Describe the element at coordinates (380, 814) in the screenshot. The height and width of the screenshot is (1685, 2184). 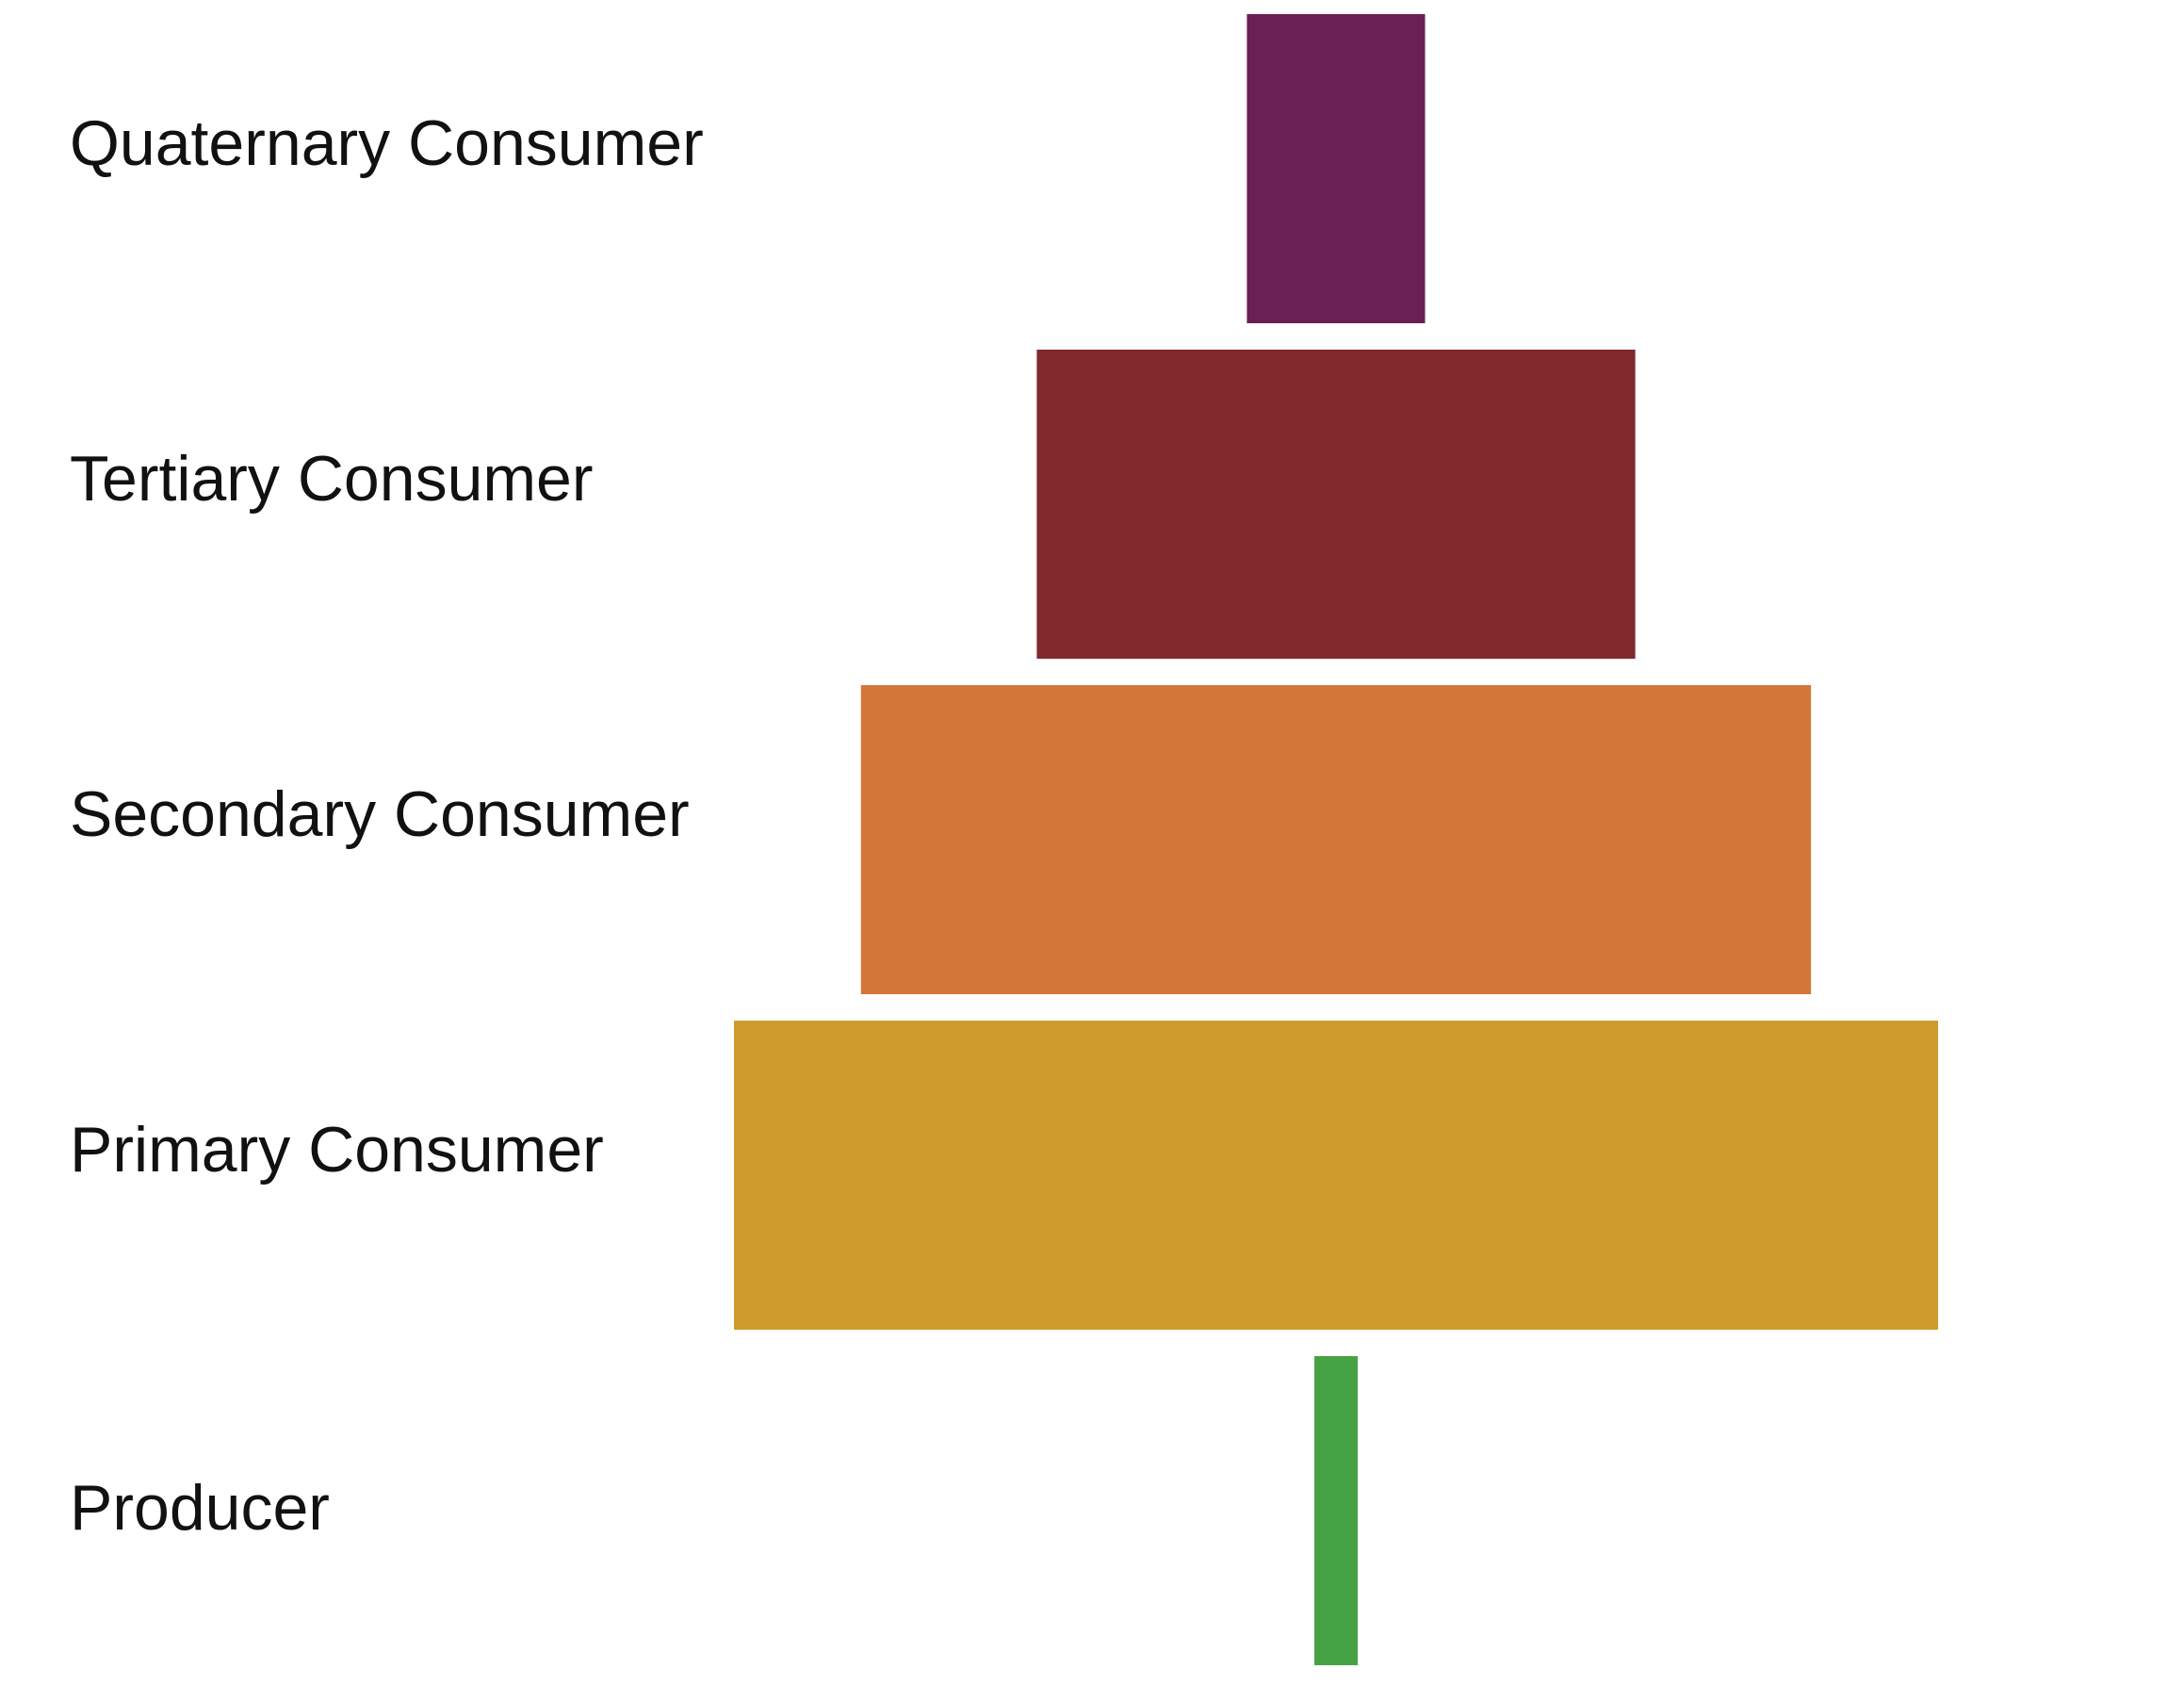
I see `label-secondary-consumer: Secondary Consumer` at that location.